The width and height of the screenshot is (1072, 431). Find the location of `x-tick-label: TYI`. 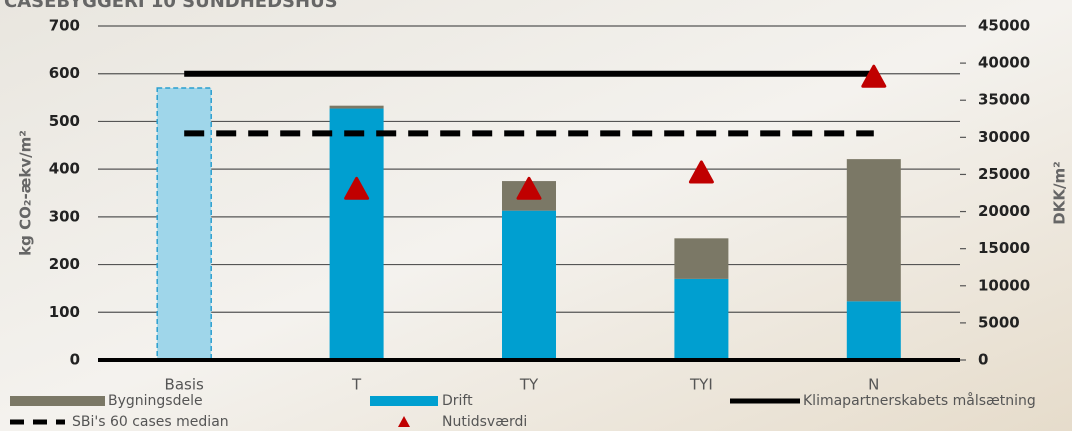

x-tick-label: TYI is located at coordinates (701, 385).